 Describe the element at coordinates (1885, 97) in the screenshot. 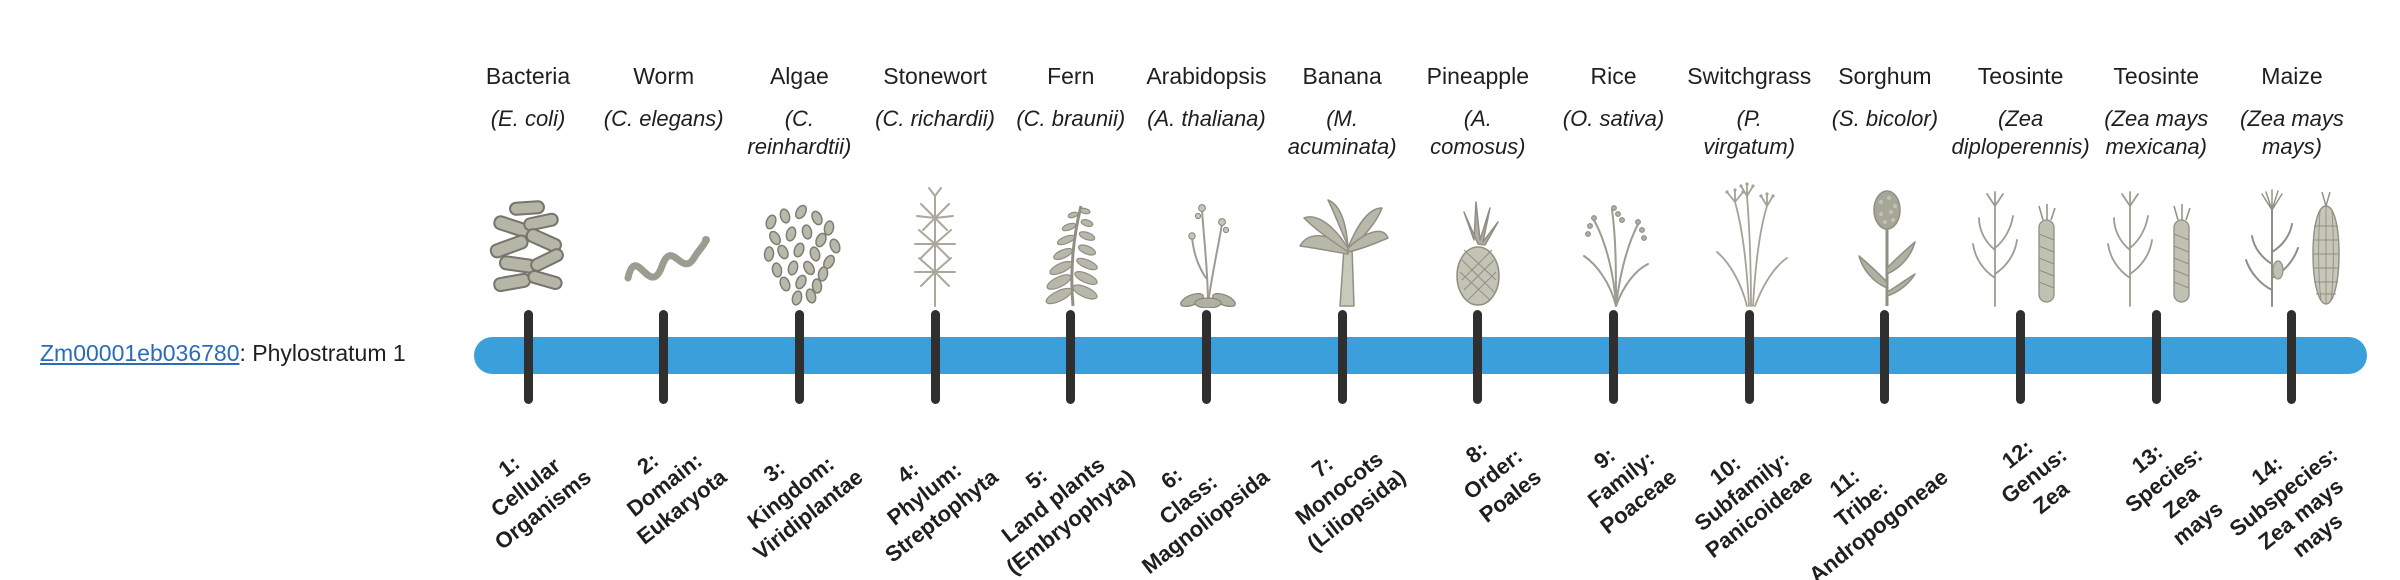

I see `organism-label: Sorghum (S. bicolor)` at that location.